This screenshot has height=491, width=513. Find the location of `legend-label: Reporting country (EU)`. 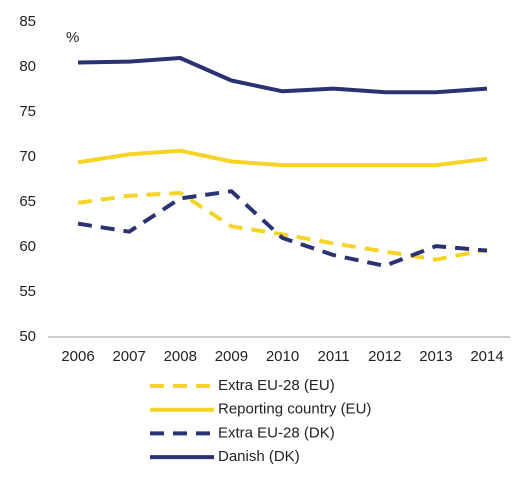

legend-label: Reporting country (EU) is located at coordinates (294, 409).